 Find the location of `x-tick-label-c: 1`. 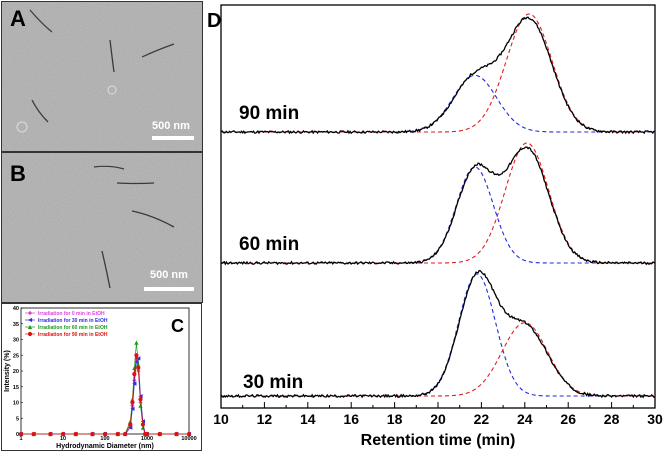

x-tick-label-c: 1 is located at coordinates (20, 439).